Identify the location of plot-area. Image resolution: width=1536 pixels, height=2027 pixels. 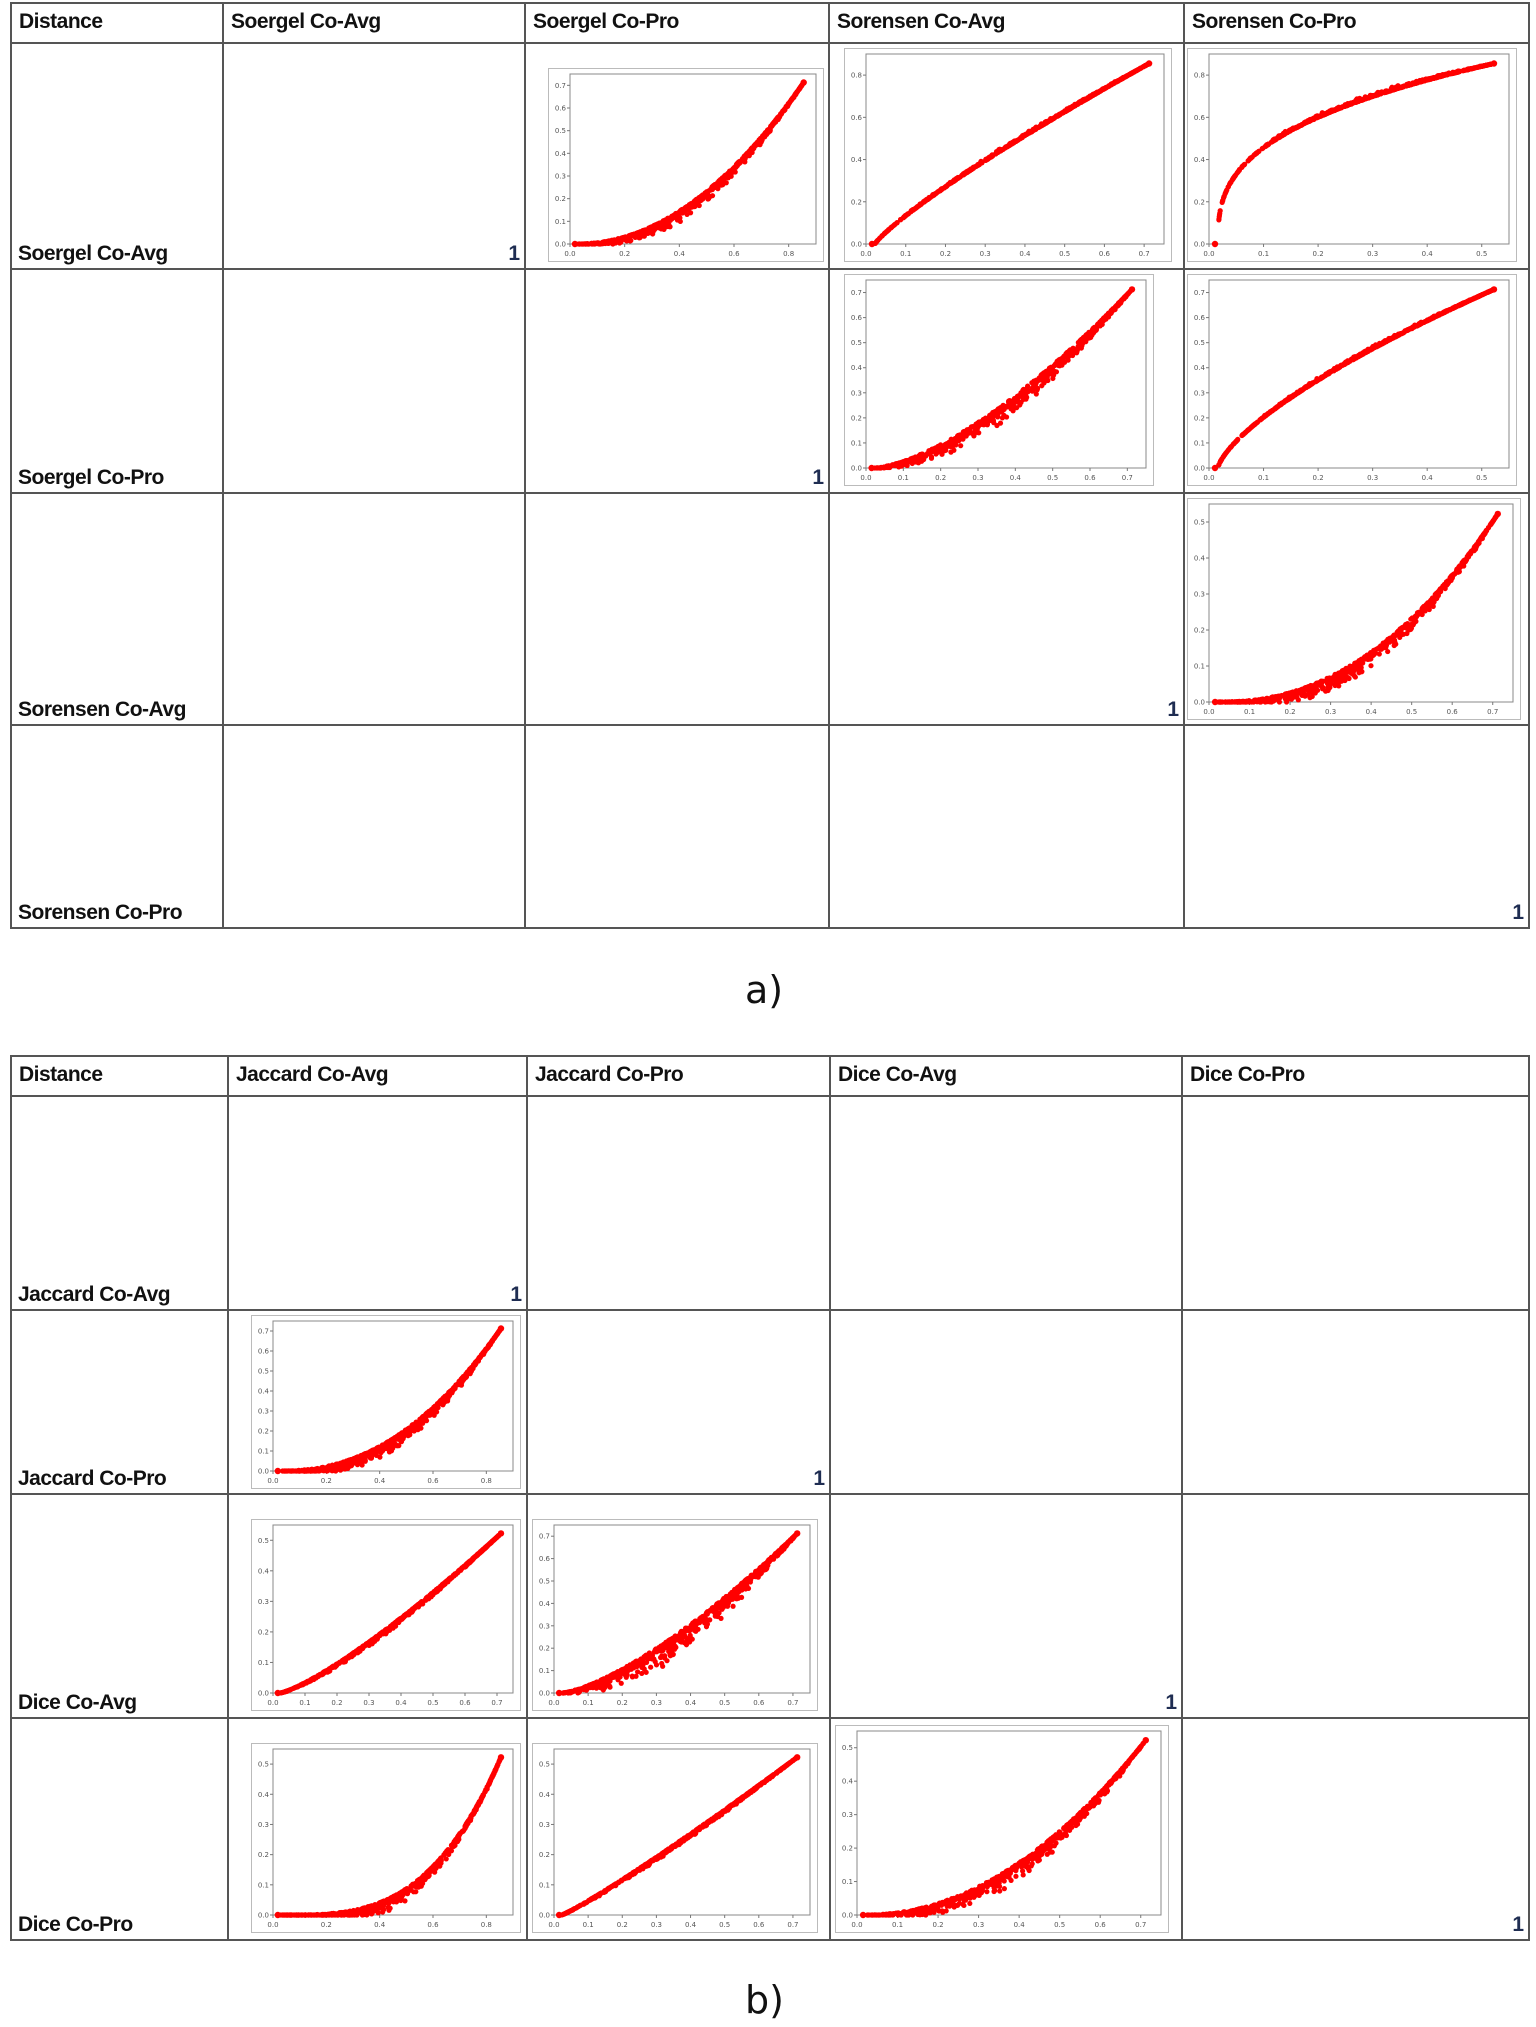
(1361, 603).